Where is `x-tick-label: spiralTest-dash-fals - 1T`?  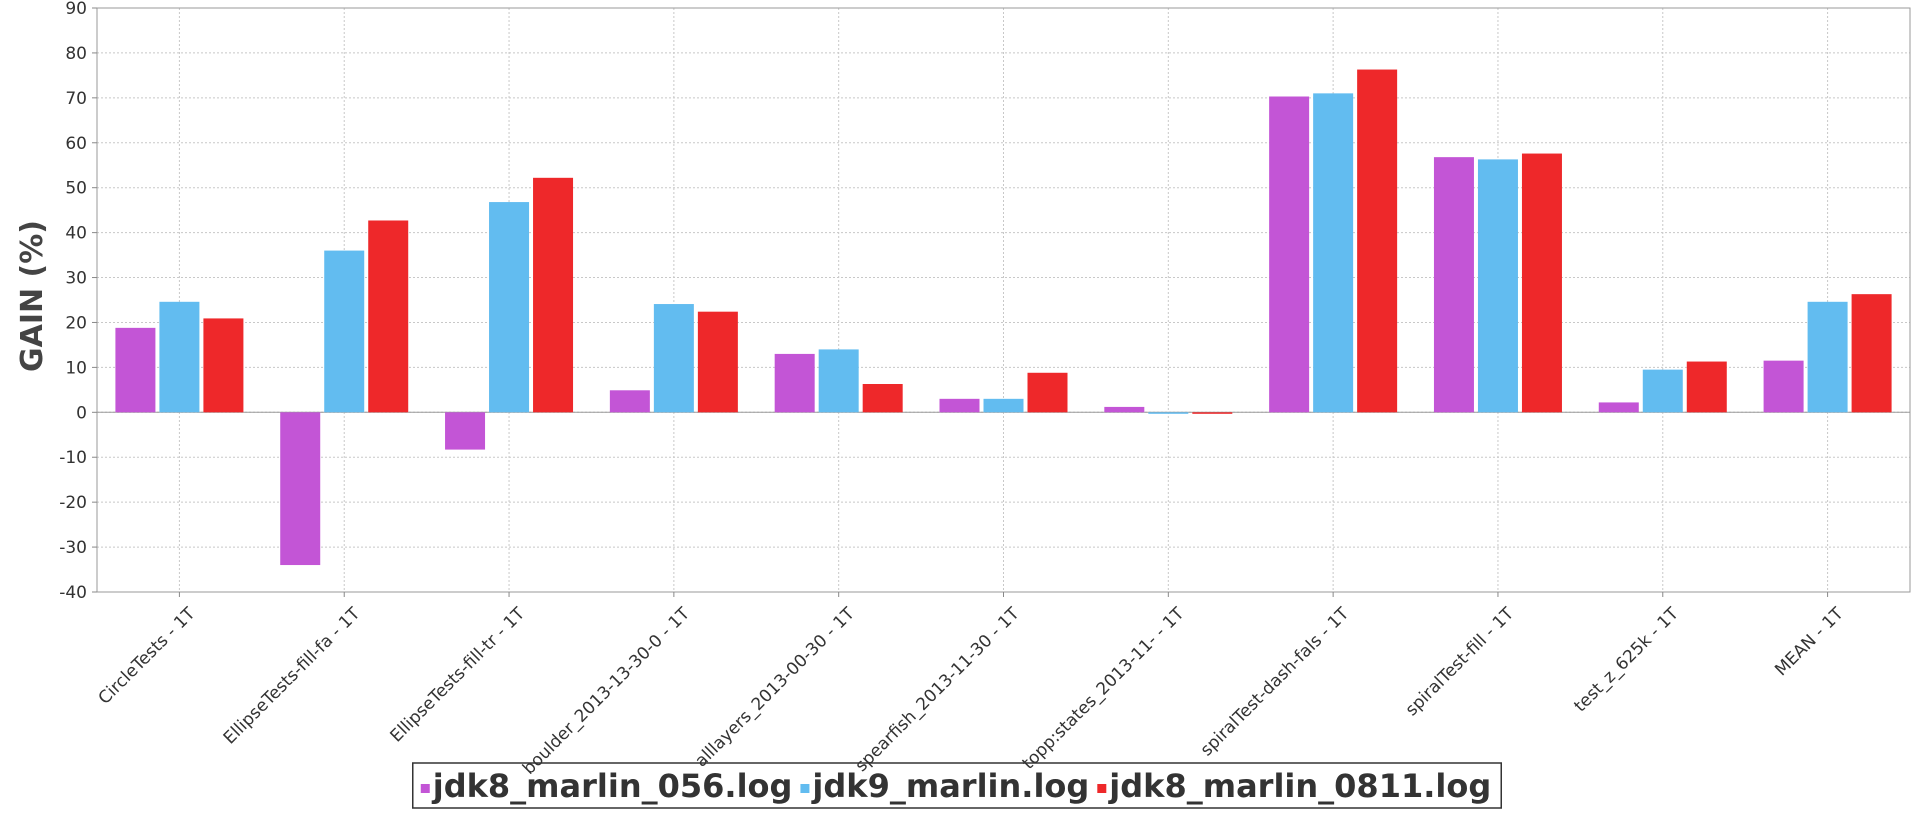
x-tick-label: spiralTest-dash-fals - 1T is located at coordinates (1275, 681).